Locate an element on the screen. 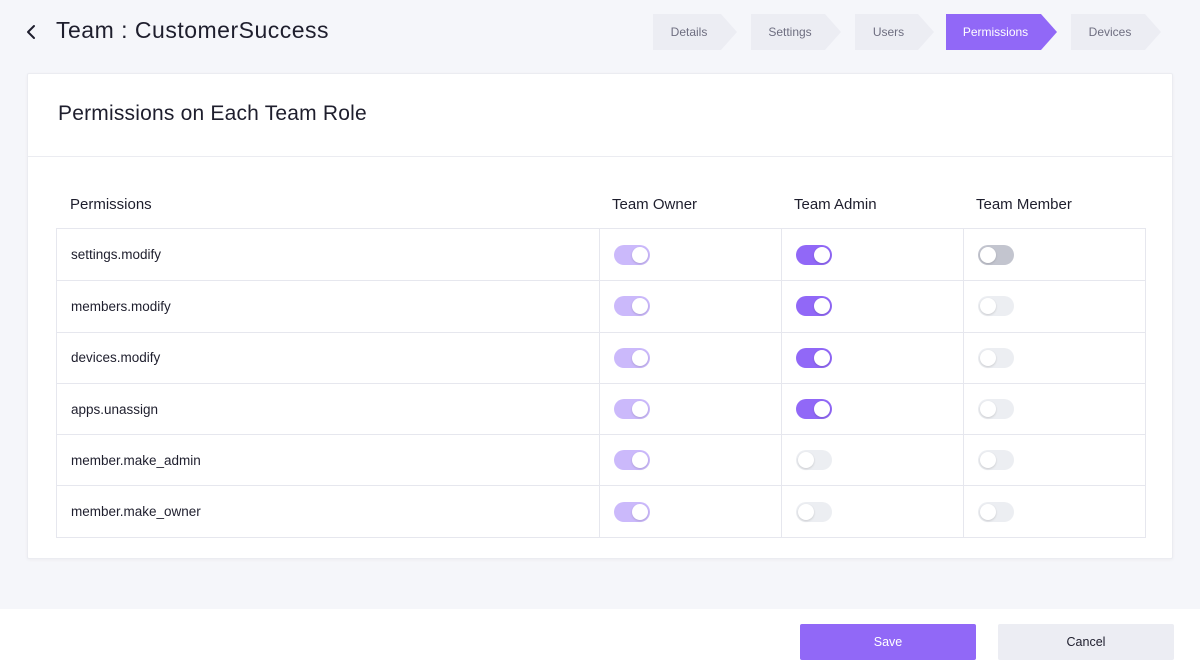 The image size is (1200, 670). table-row: devices.modify is located at coordinates (601, 357).